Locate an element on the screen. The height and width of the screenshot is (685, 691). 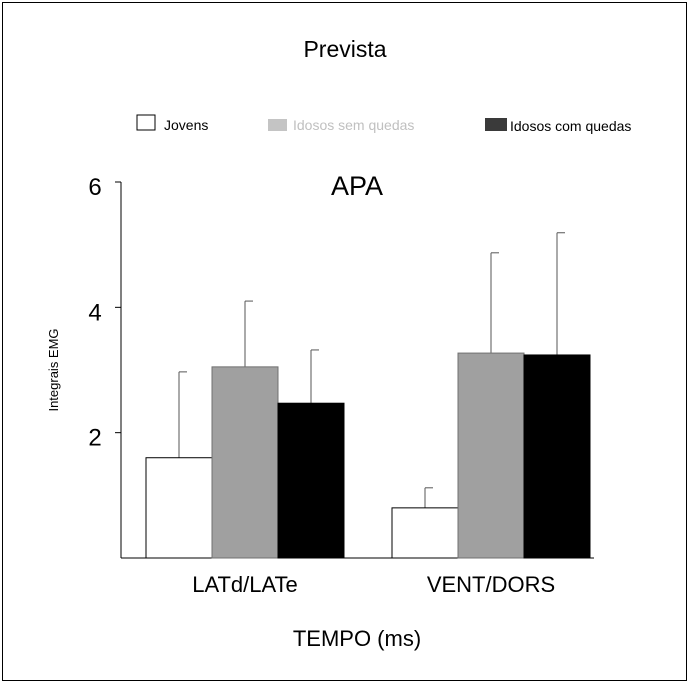
legend-swatch-jovens is located at coordinates (146, 122).